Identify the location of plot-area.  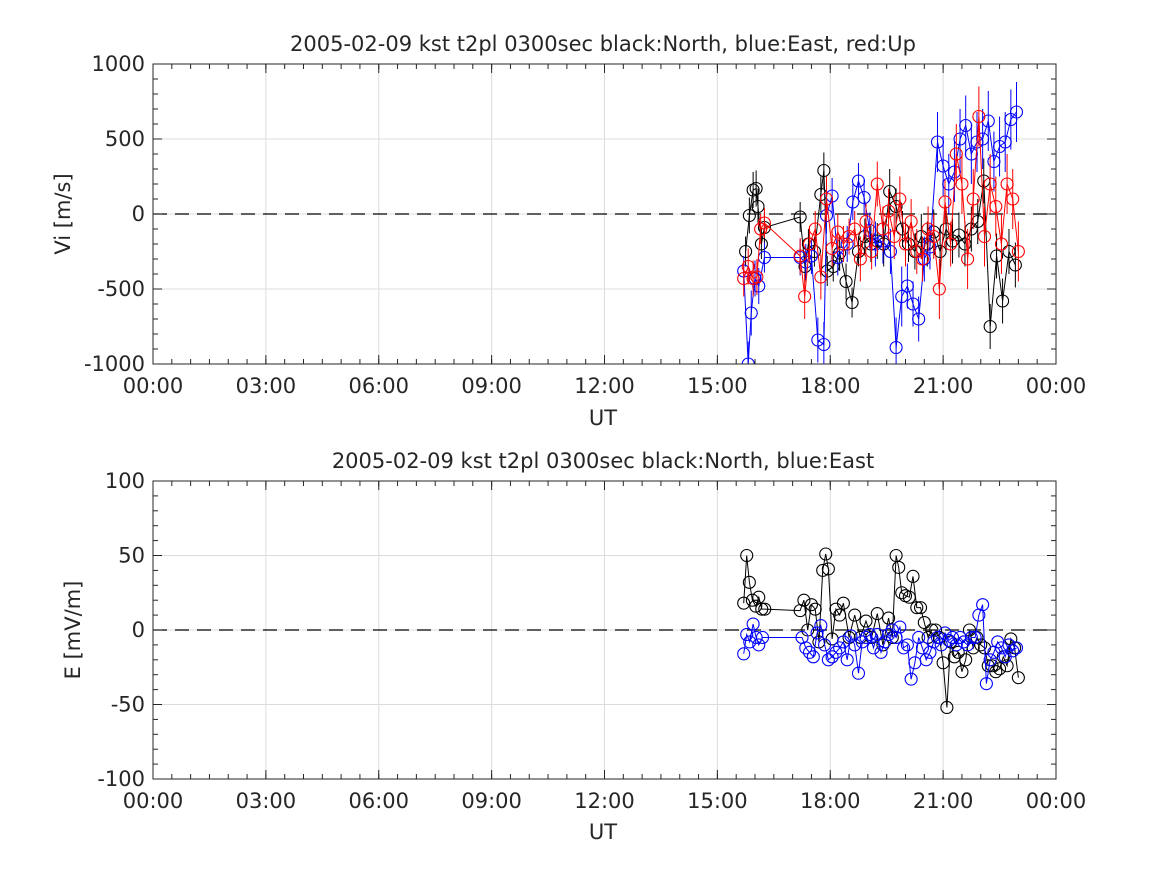
(881, 631).